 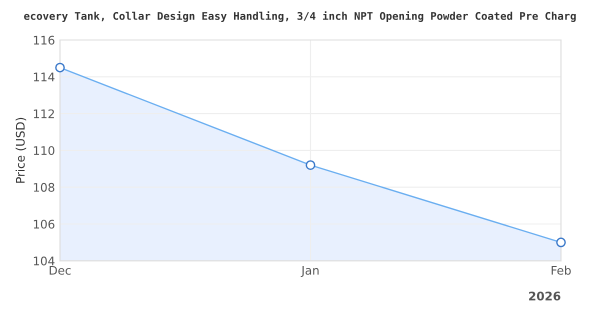 What do you see at coordinates (60, 270) in the screenshot?
I see `x-tick-label: Dec` at bounding box center [60, 270].